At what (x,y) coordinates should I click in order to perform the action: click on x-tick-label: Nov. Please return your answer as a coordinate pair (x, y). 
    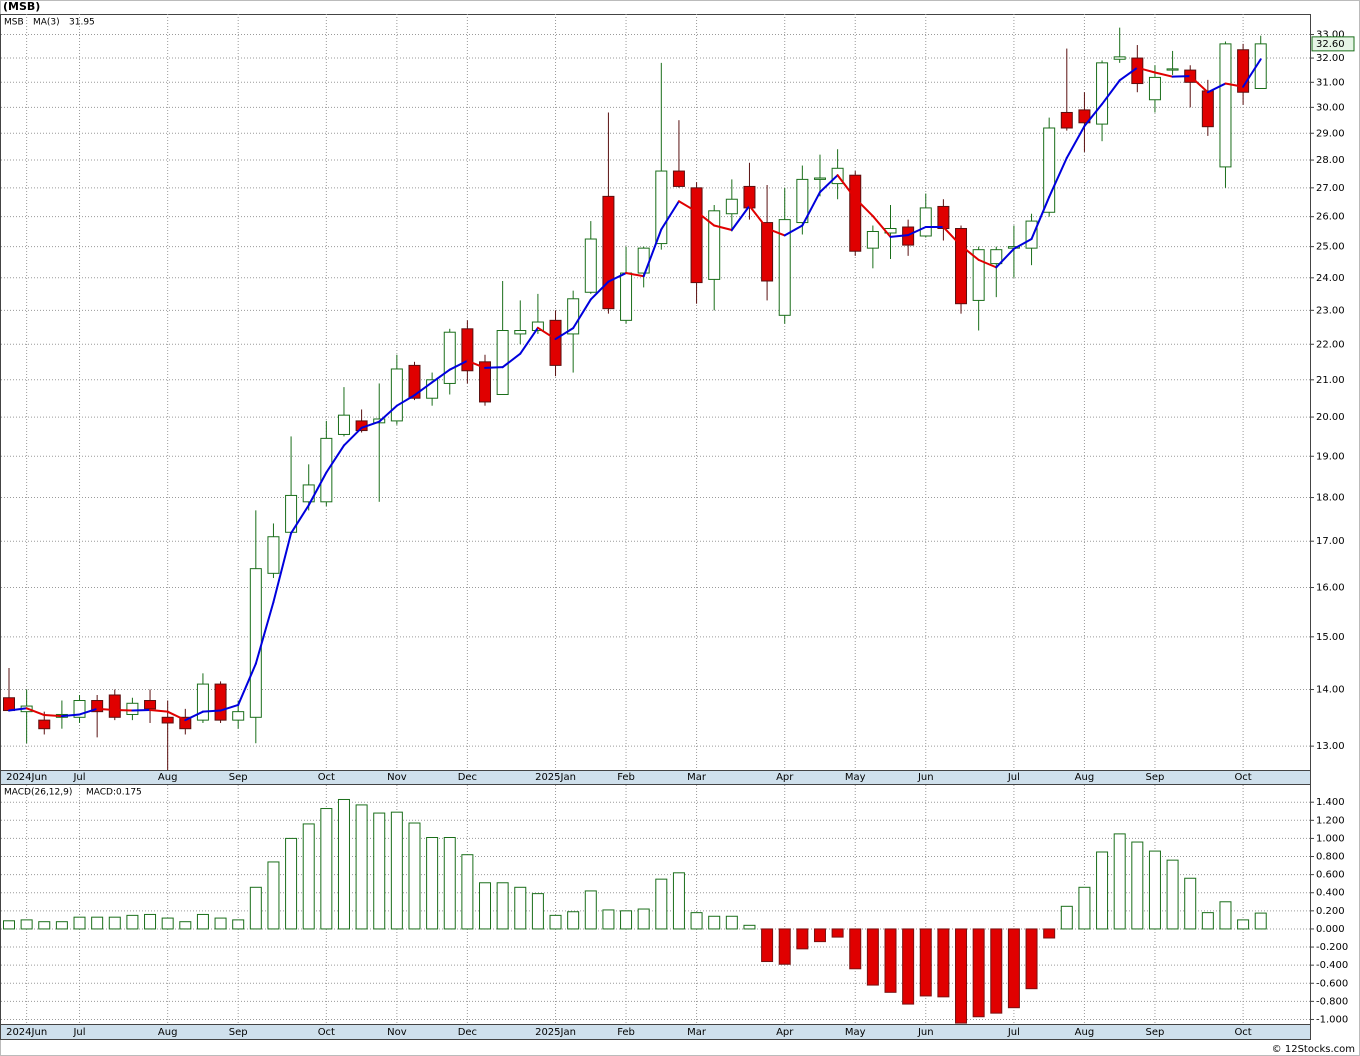
    Looking at the image, I should click on (397, 1032).